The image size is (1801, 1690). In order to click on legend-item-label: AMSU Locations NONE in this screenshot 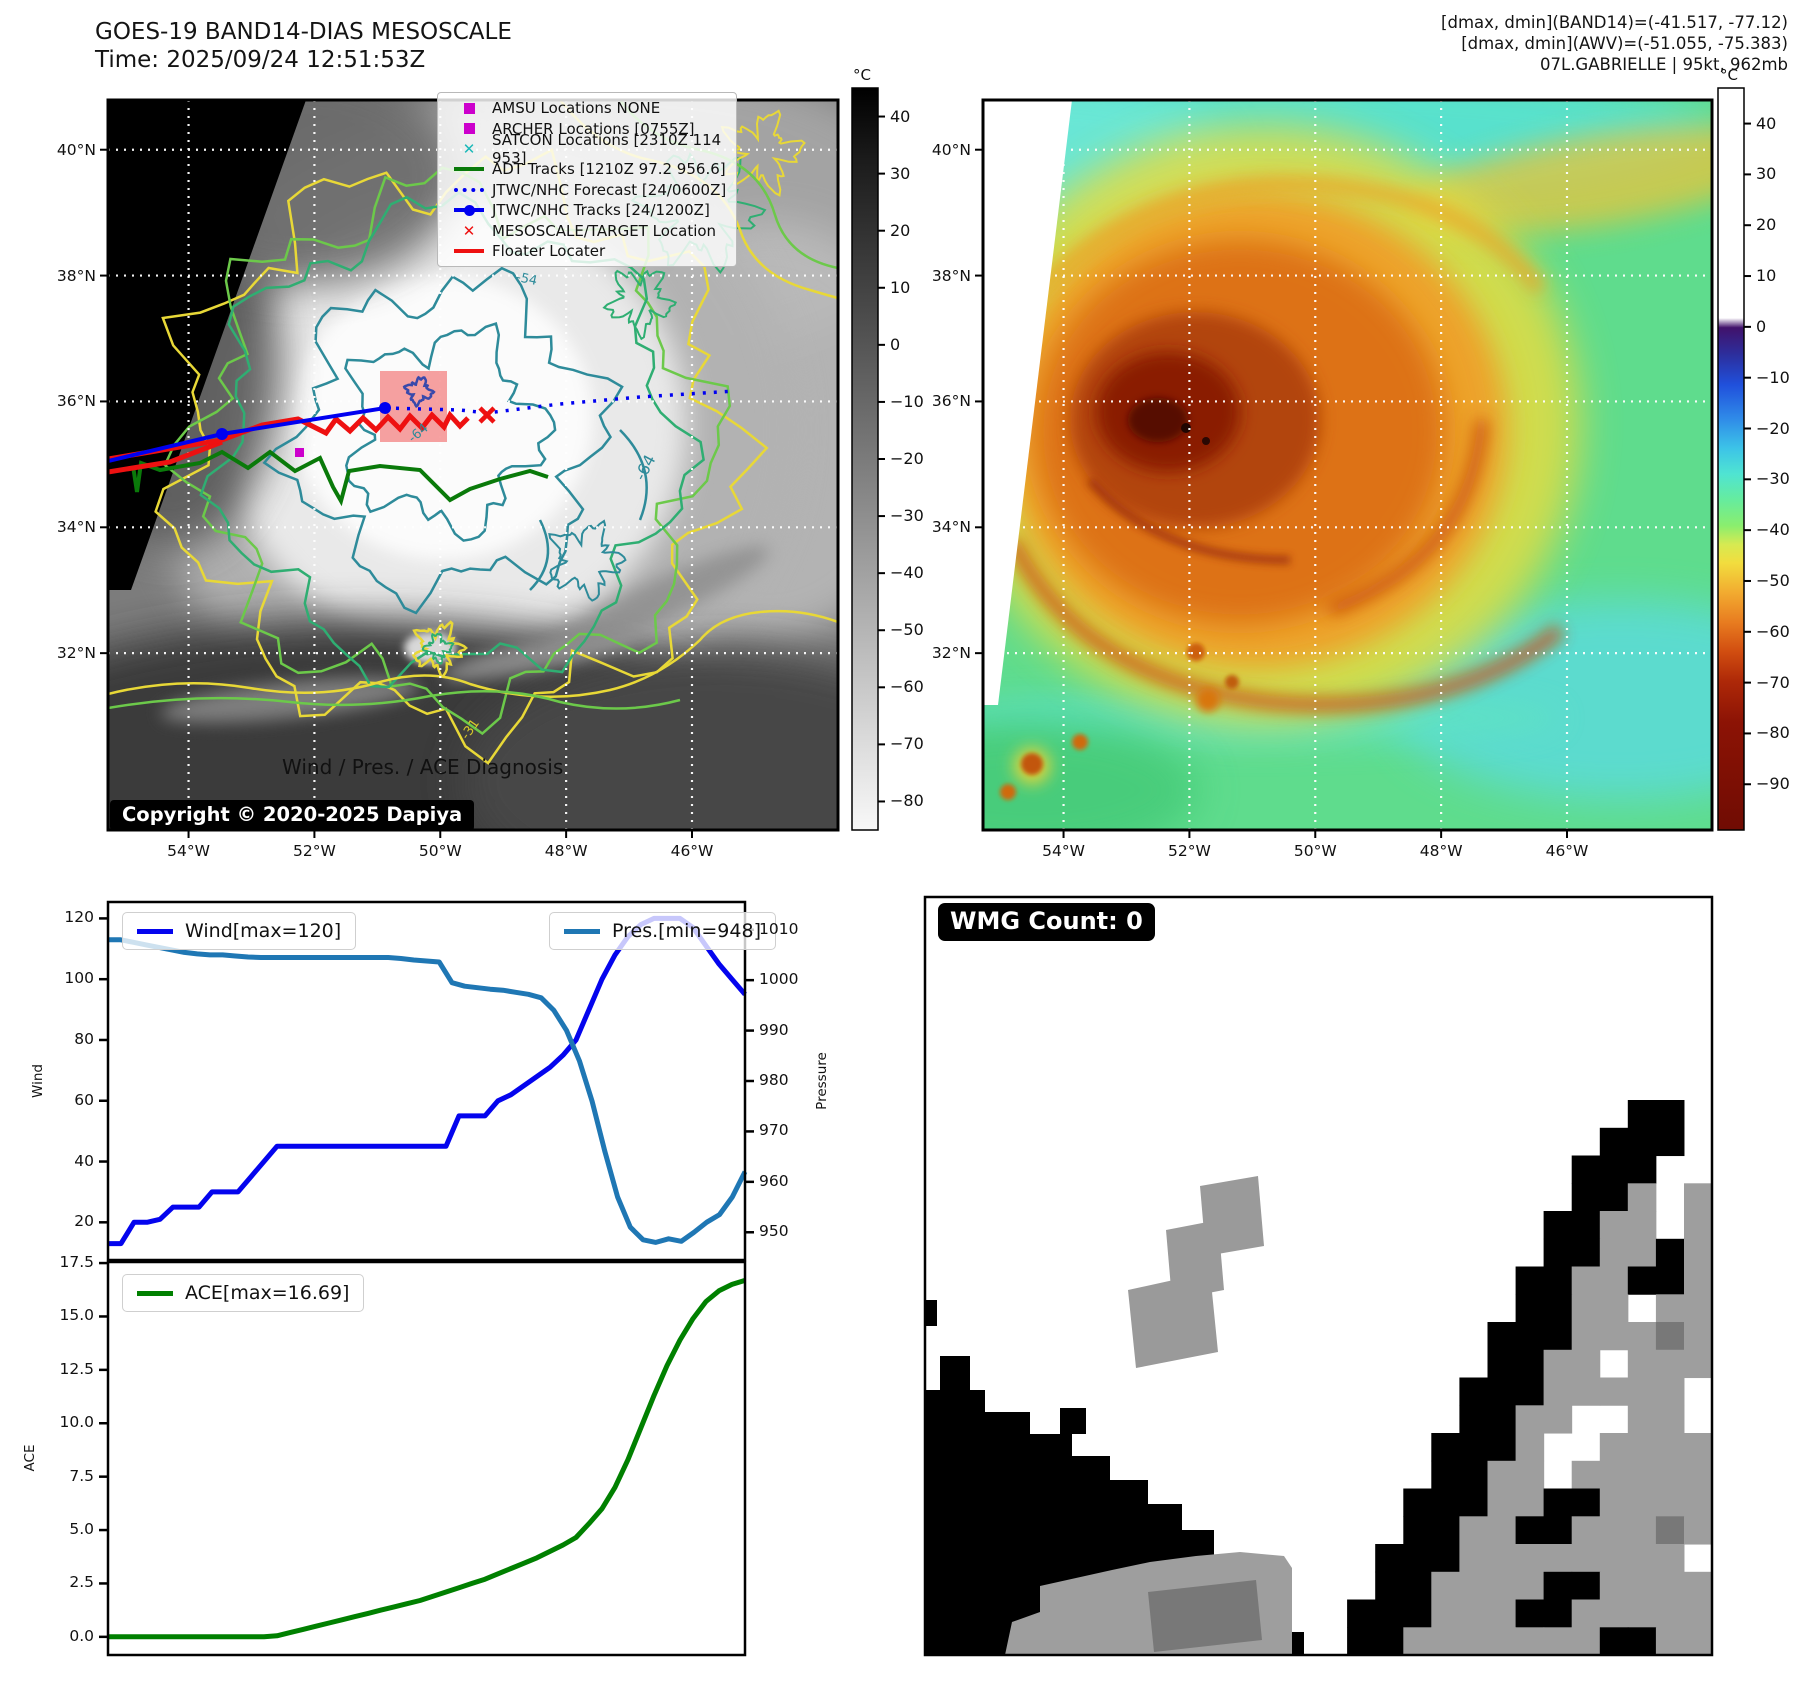, I will do `click(576, 108)`.